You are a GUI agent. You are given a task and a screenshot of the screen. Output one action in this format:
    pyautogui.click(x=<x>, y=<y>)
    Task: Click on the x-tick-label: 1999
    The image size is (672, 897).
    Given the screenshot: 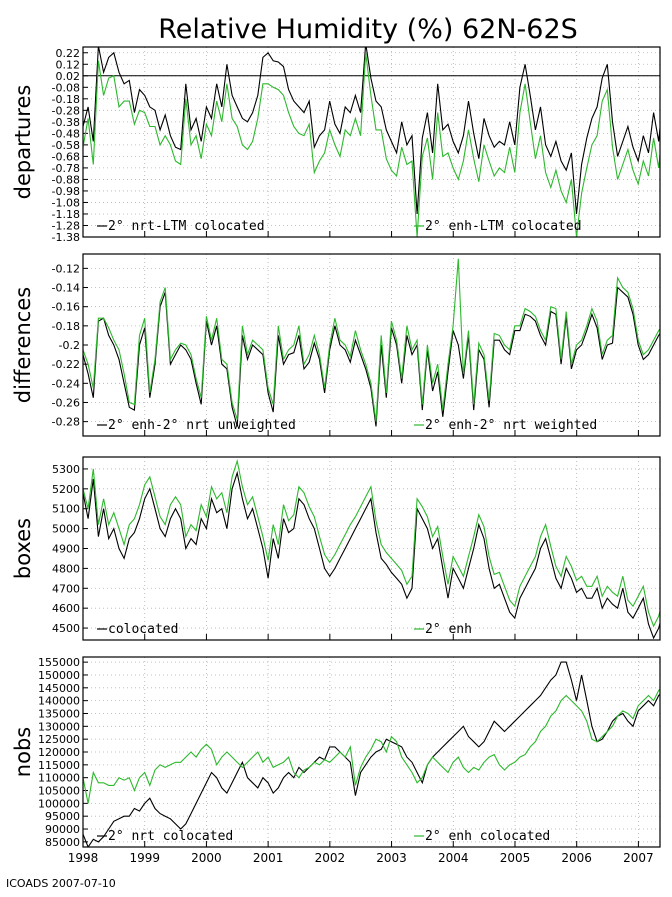 What is the action you would take?
    pyautogui.click(x=144, y=858)
    